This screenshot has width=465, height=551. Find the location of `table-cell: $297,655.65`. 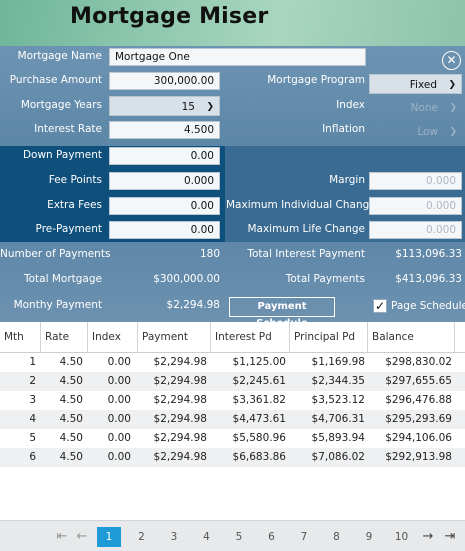

table-cell: $297,655.65 is located at coordinates (418, 381).